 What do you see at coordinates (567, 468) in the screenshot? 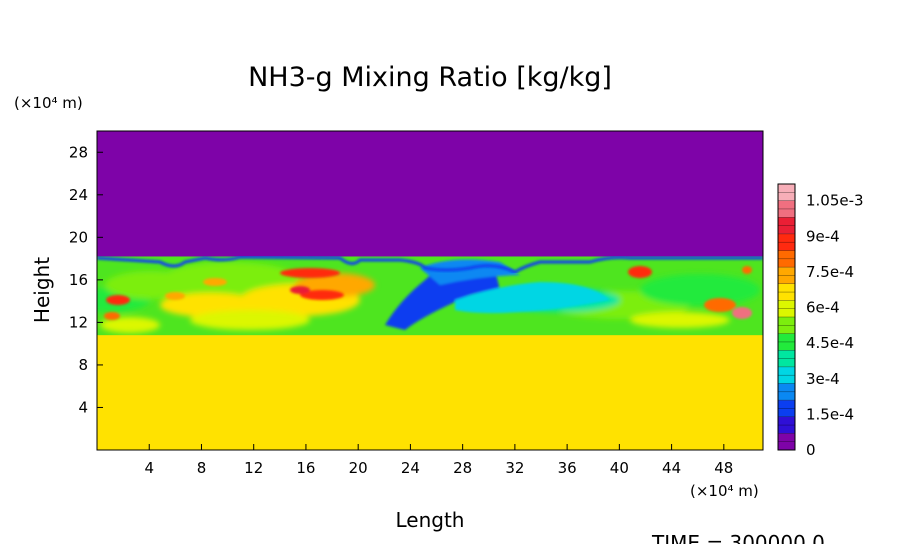
I see `x-tick-label: 36` at bounding box center [567, 468].